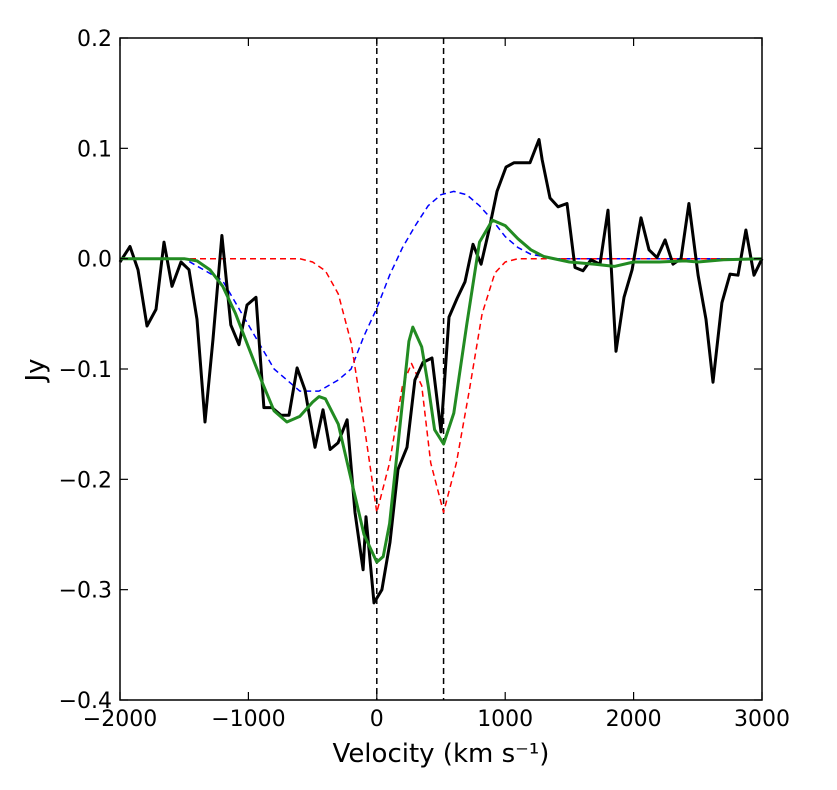 Image resolution: width=837 pixels, height=790 pixels. What do you see at coordinates (85, 370) in the screenshot?
I see `y-tick-label: −0.1` at bounding box center [85, 370].